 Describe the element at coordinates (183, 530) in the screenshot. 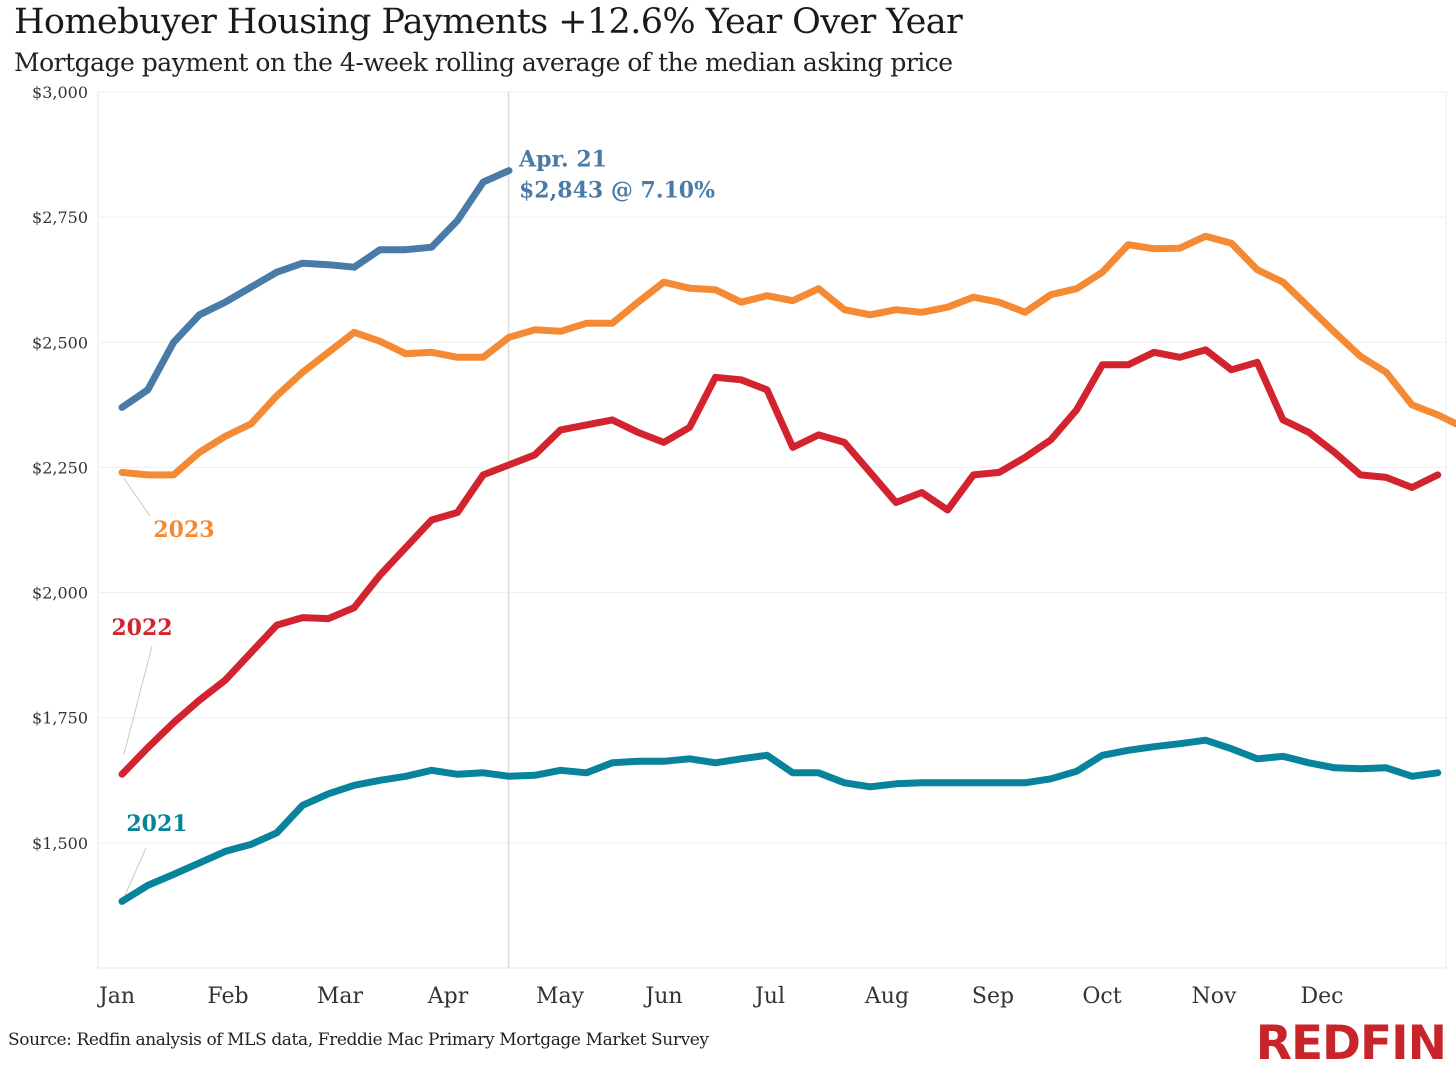

I see `series-label-2023: 2023` at that location.